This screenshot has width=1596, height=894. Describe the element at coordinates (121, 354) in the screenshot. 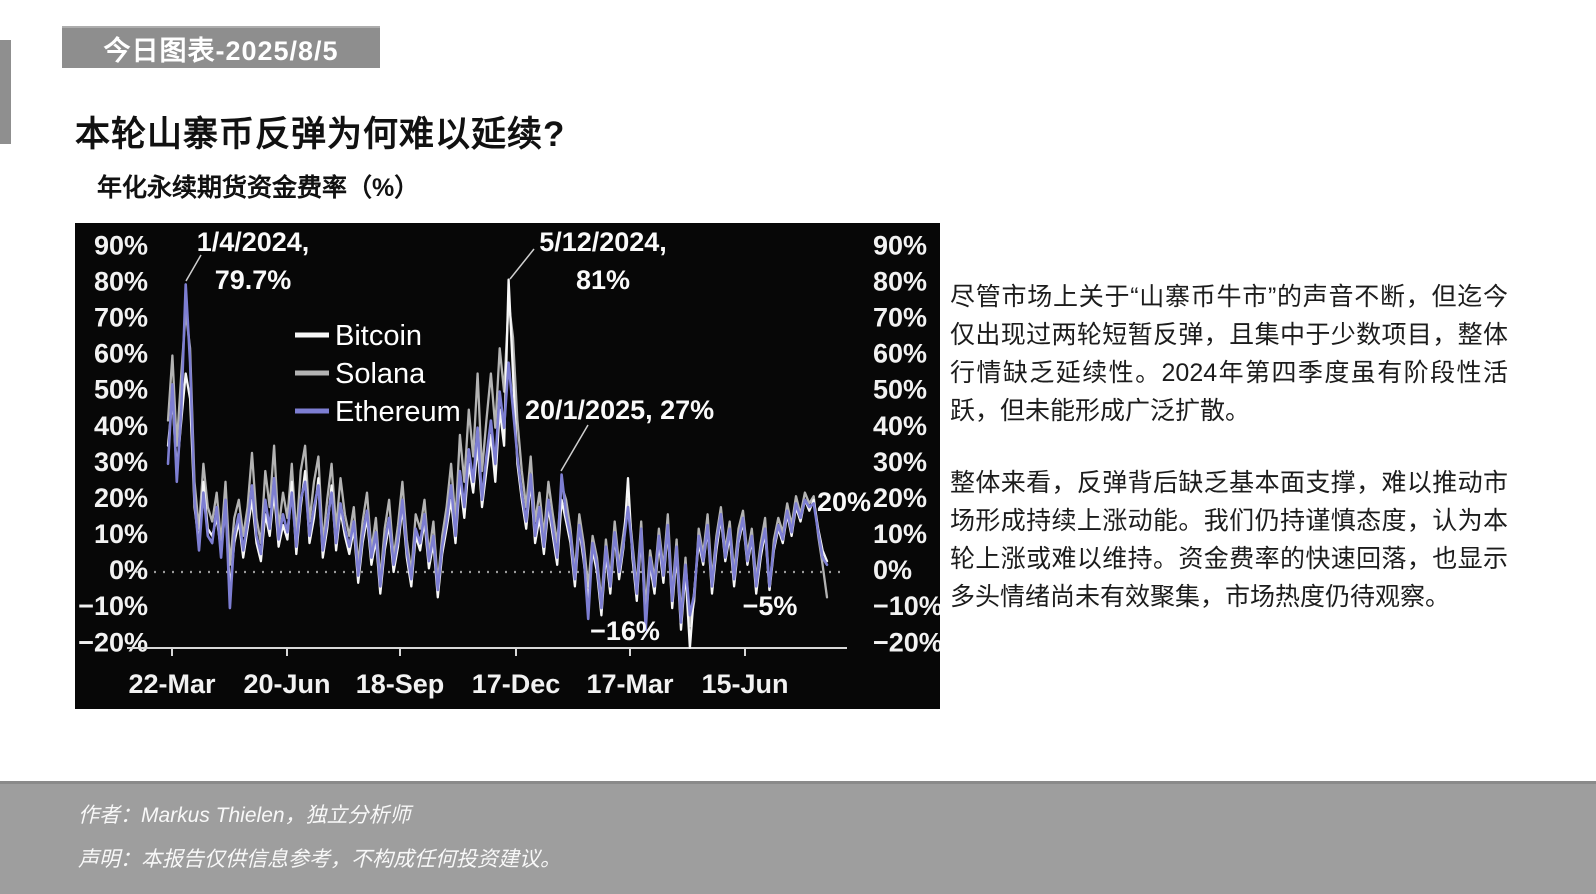

I see `y-axis-label-left: 60%` at that location.